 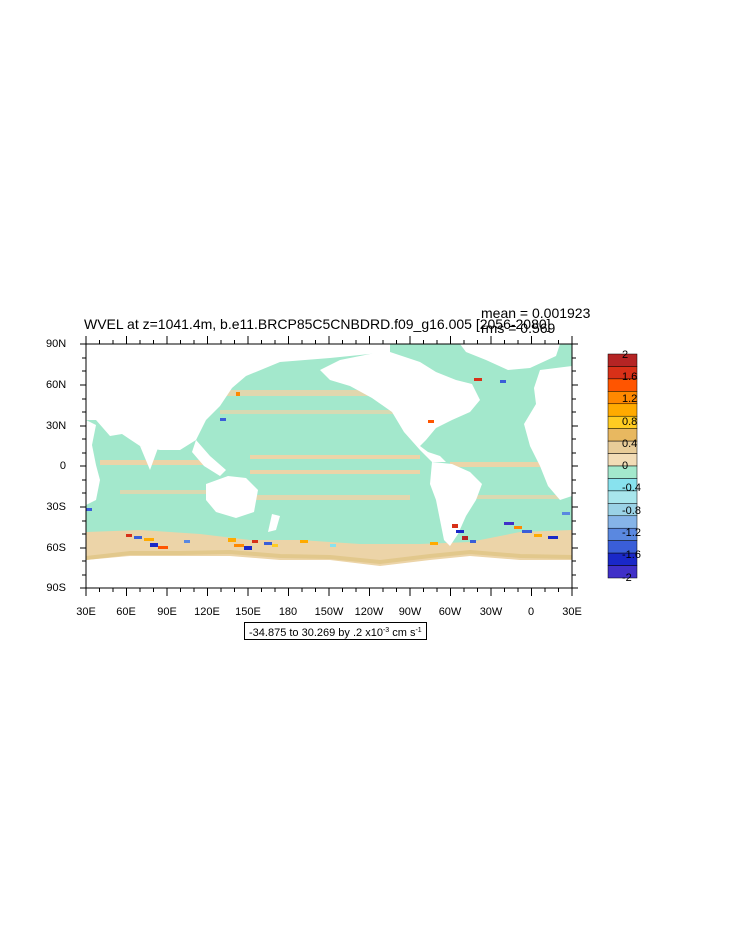 I want to click on colorbar-label: 0.8, so click(x=630, y=422).